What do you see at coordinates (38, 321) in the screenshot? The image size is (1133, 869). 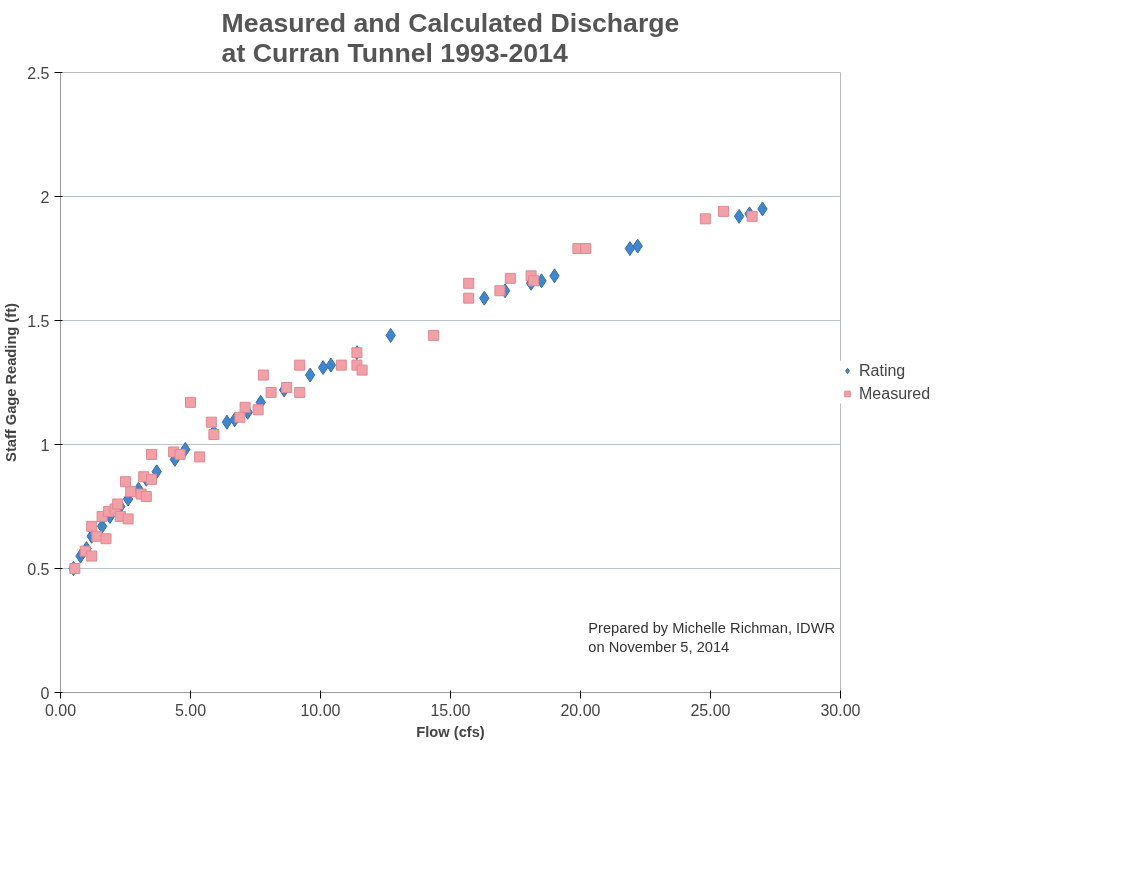 I see `y-tick-label: 1.5` at bounding box center [38, 321].